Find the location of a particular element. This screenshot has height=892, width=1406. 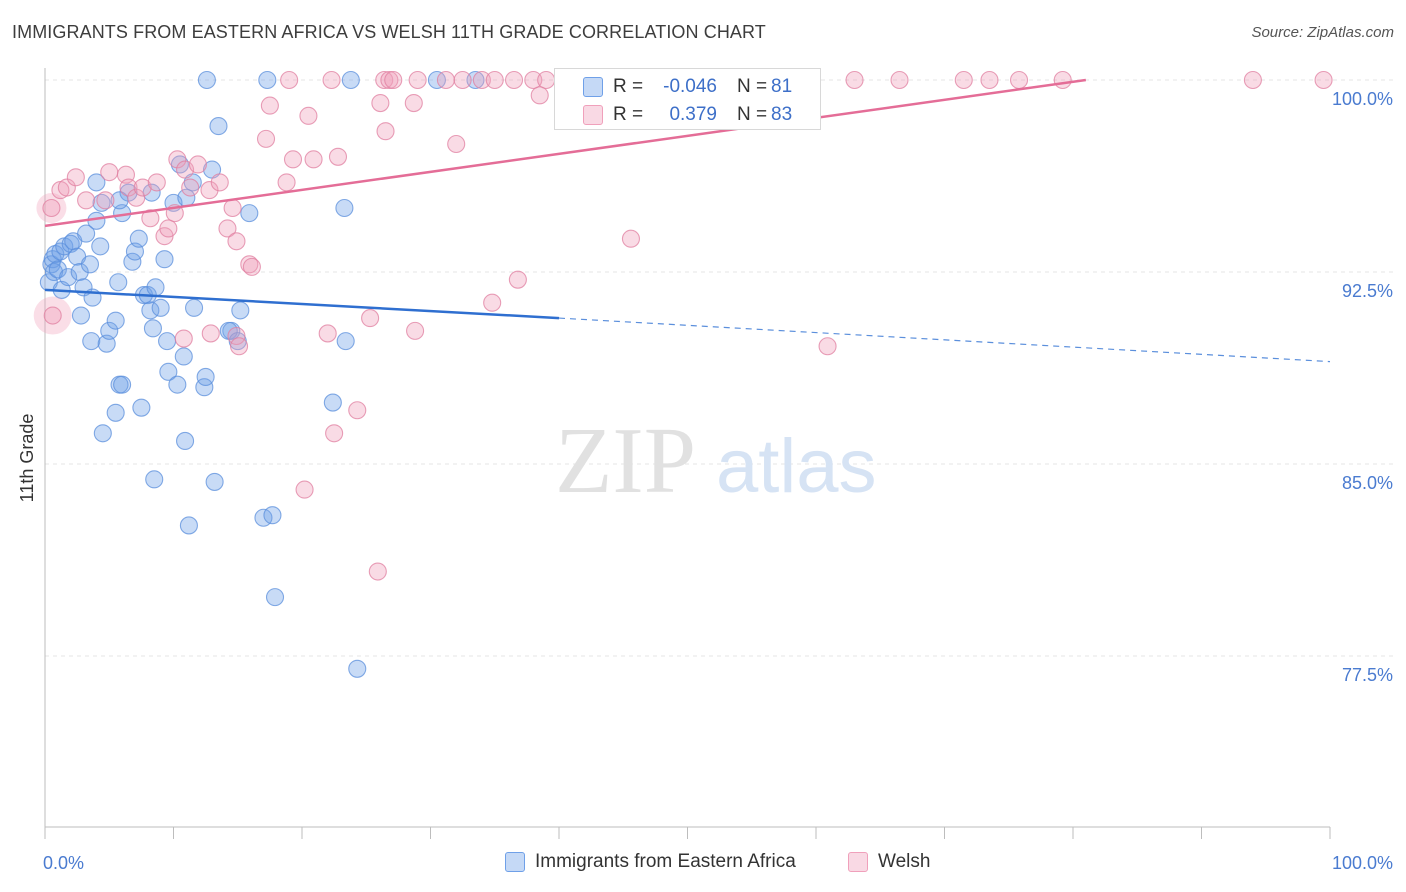

stats-swatch-welsh is located at coordinates (593, 115).